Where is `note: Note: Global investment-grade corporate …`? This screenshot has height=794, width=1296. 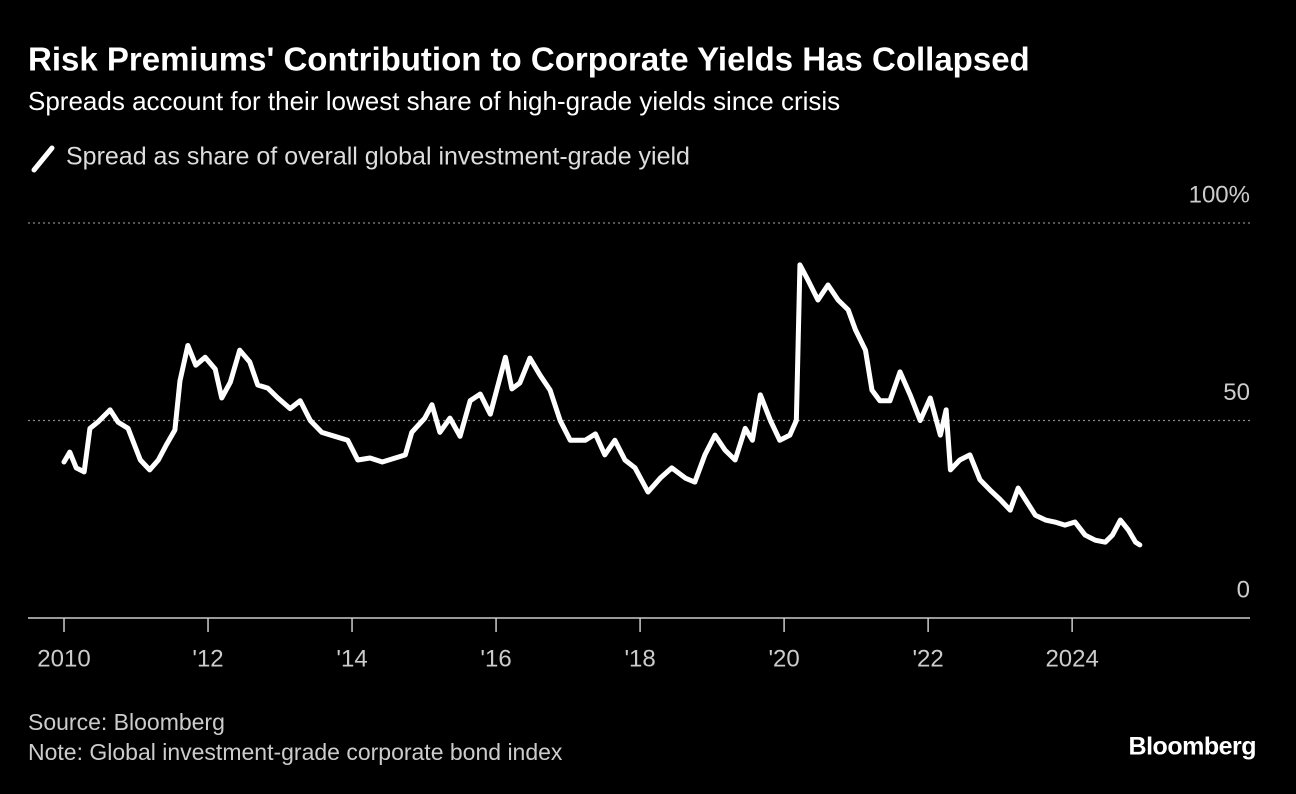 note: Note: Global investment-grade corporate … is located at coordinates (295, 752).